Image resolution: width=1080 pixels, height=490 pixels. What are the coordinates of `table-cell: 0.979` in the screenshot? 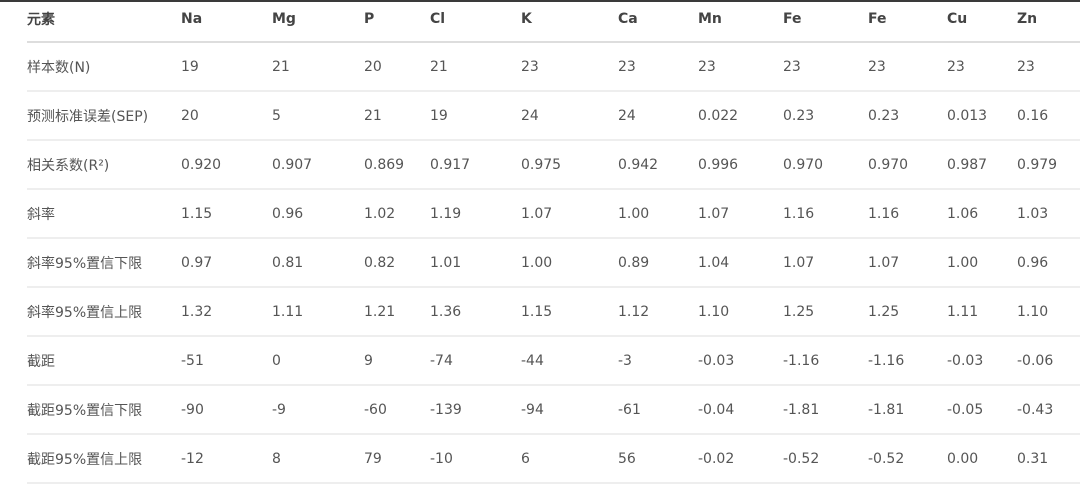 It's located at (1048, 165).